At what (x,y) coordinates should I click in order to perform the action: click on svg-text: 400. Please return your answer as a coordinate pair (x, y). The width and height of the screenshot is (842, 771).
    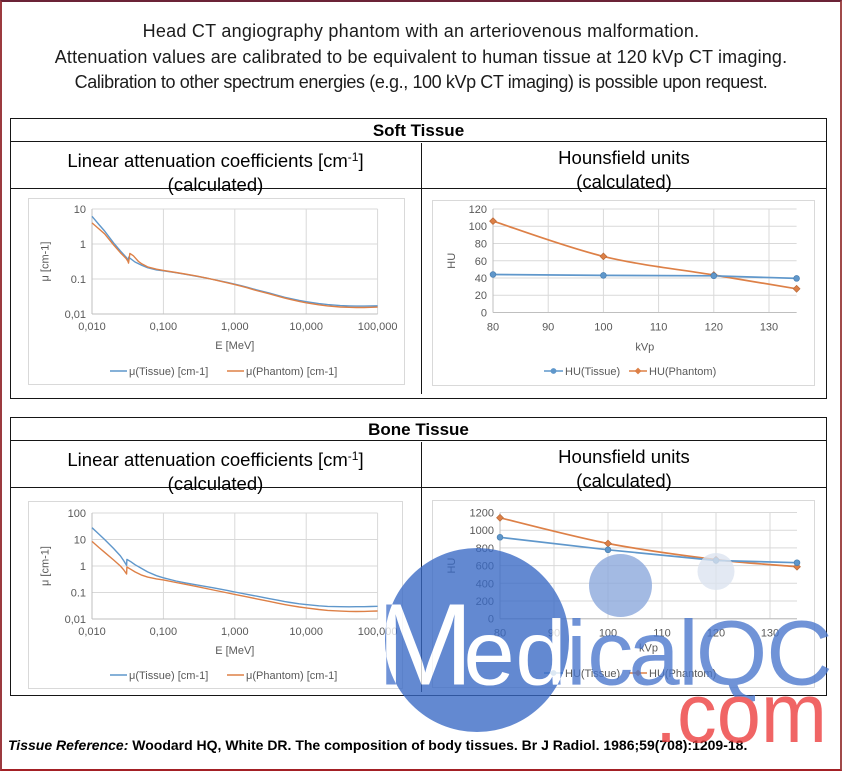
    Looking at the image, I should click on (484, 584).